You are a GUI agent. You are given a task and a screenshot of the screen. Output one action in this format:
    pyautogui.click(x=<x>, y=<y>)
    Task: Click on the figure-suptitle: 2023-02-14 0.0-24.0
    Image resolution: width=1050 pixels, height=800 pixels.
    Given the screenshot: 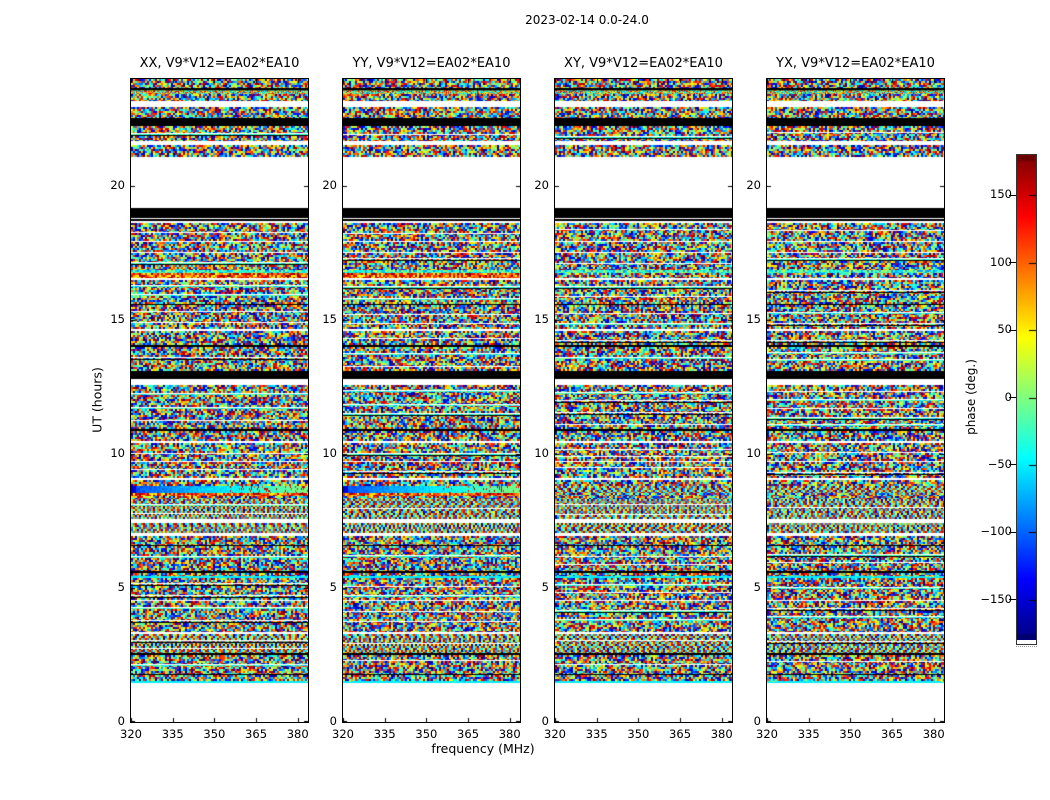 What is the action you would take?
    pyautogui.click(x=587, y=20)
    